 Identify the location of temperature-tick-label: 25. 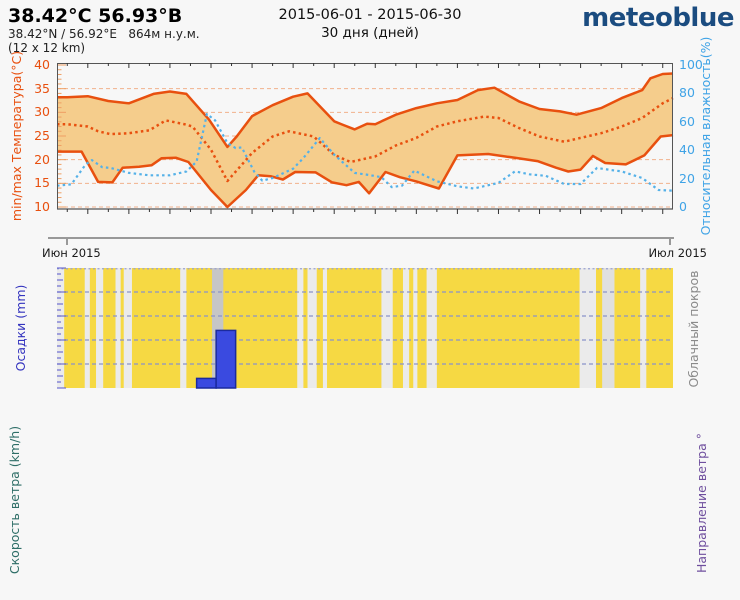
(42, 135).